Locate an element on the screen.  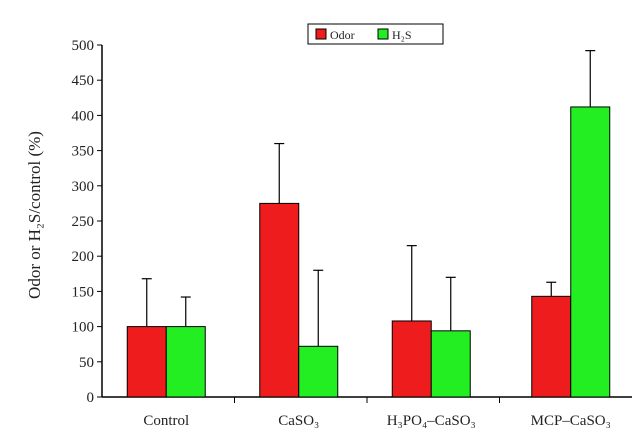
y-tick-label: 450 is located at coordinates (83, 81).